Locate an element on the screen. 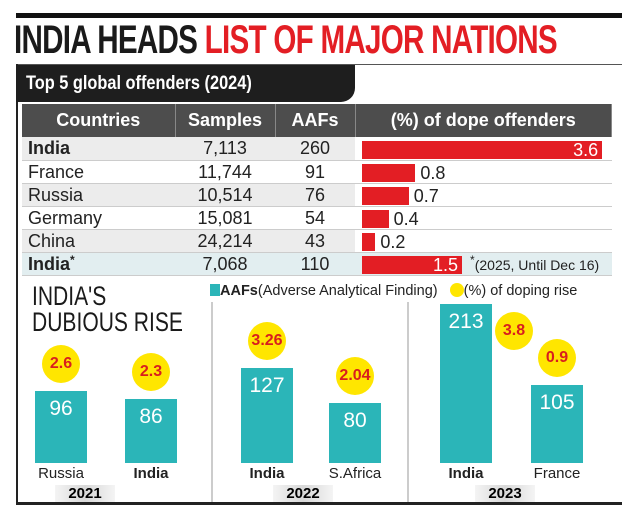  aafs-cell: 260 is located at coordinates (315, 149).